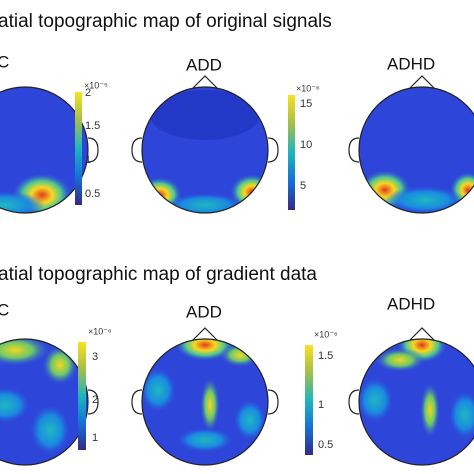  Describe the element at coordinates (303, 186) in the screenshot. I see `colorbar-tick: 5` at that location.